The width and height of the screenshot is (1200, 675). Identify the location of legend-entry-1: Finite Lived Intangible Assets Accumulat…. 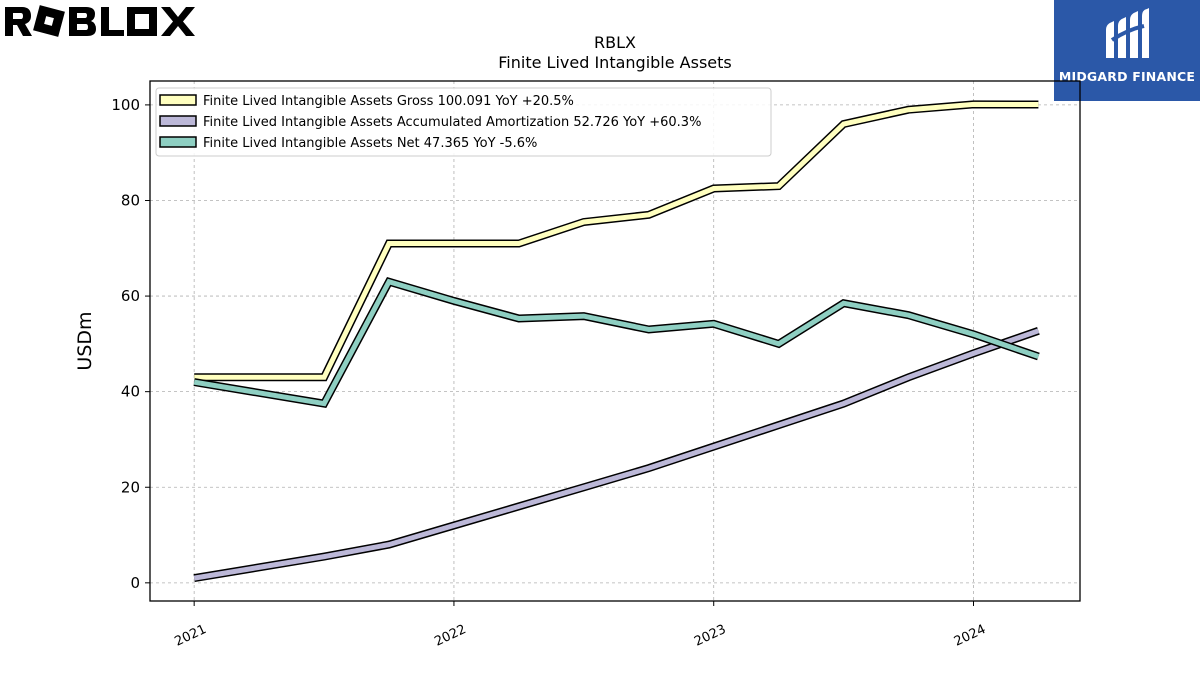
(452, 122).